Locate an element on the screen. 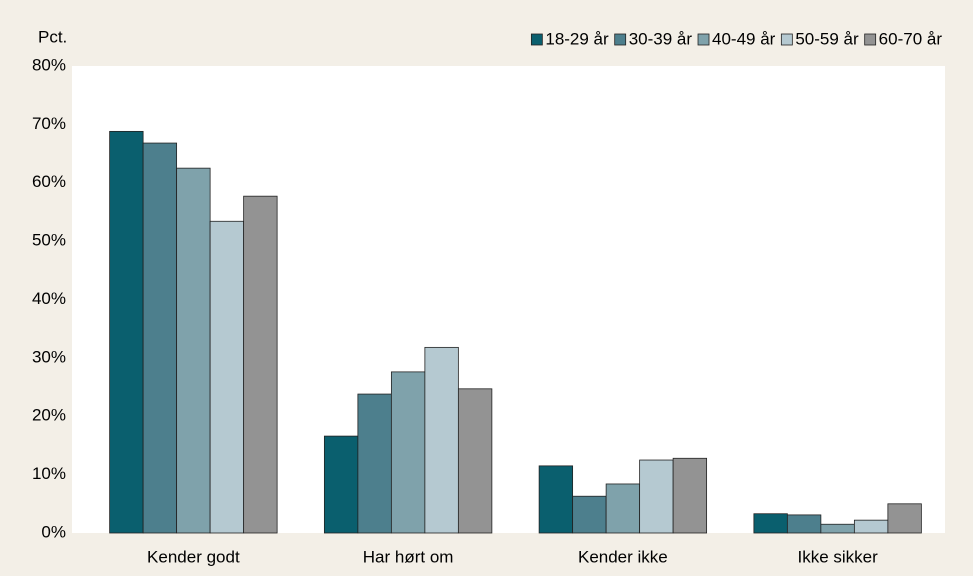 This screenshot has width=973, height=576. y-tick-label: 80% is located at coordinates (49, 64).